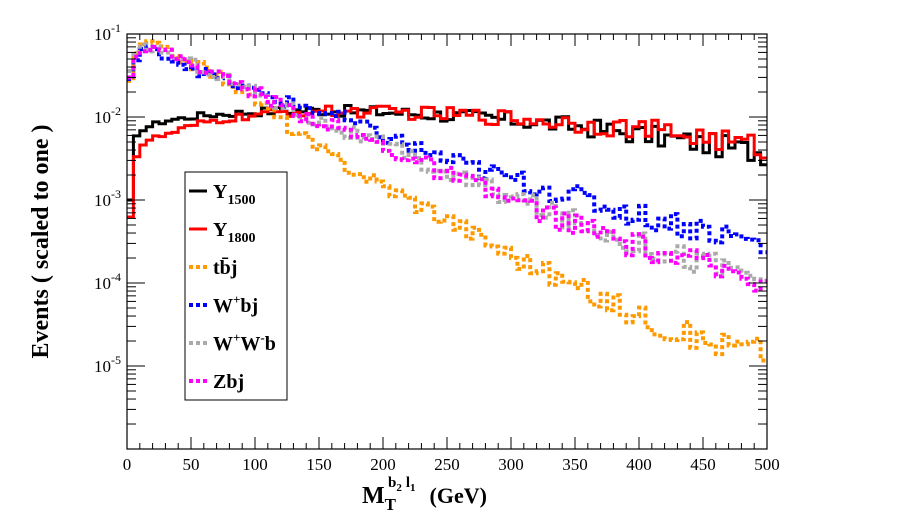  What do you see at coordinates (511, 464) in the screenshot?
I see `x-tick-label: 300` at bounding box center [511, 464].